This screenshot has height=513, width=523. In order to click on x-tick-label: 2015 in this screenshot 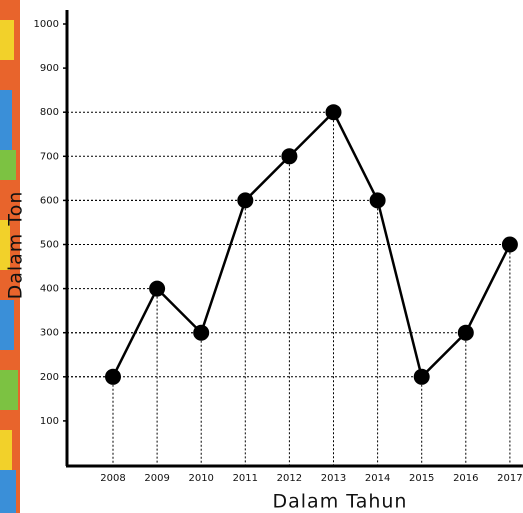, I will do `click(421, 478)`.